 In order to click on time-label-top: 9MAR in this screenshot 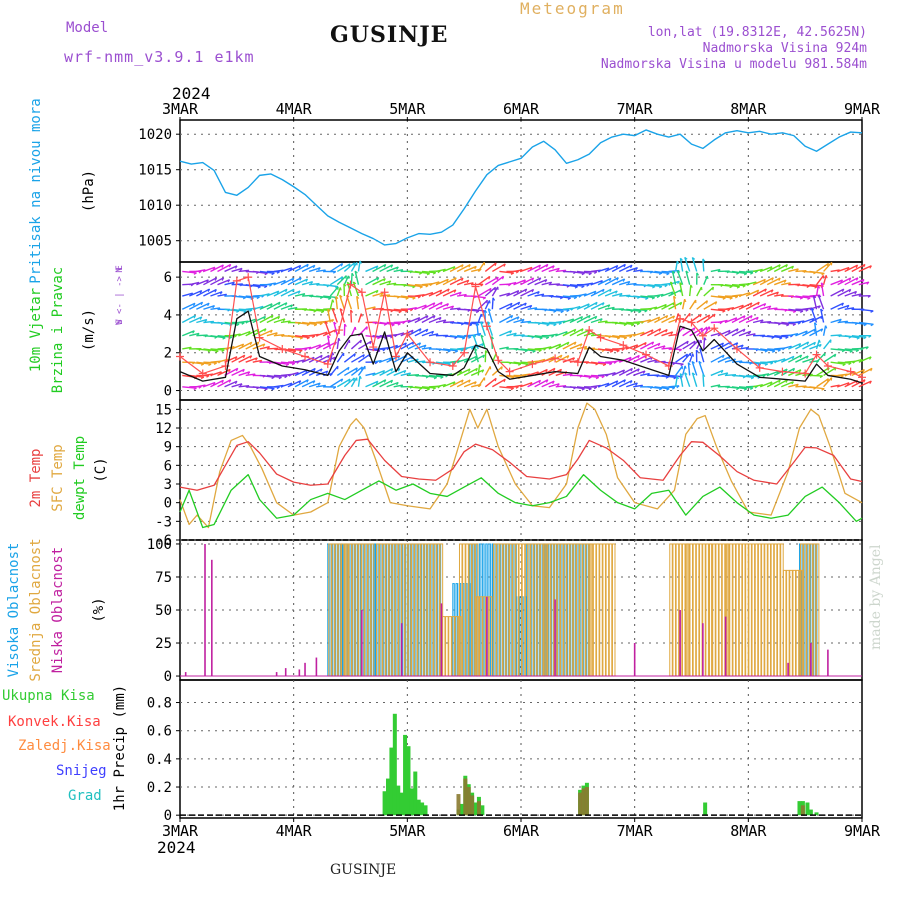, I will do `click(862, 109)`.